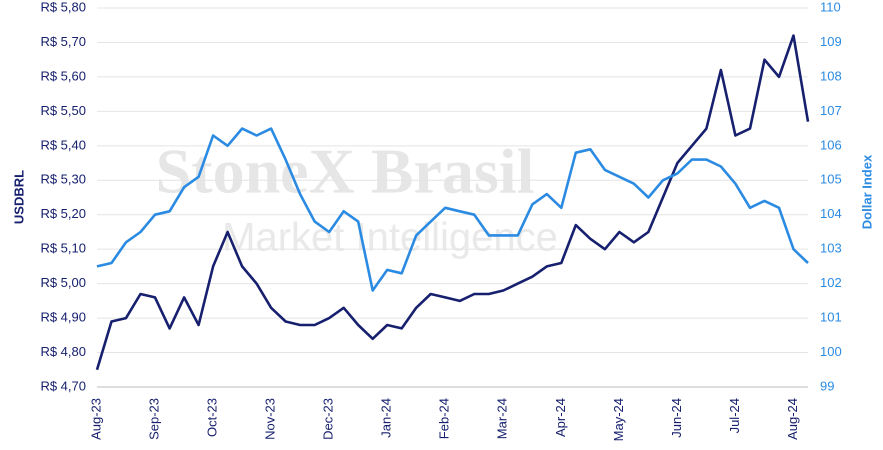  What do you see at coordinates (831, 351) in the screenshot?
I see `y2-tick-label: 100` at bounding box center [831, 351].